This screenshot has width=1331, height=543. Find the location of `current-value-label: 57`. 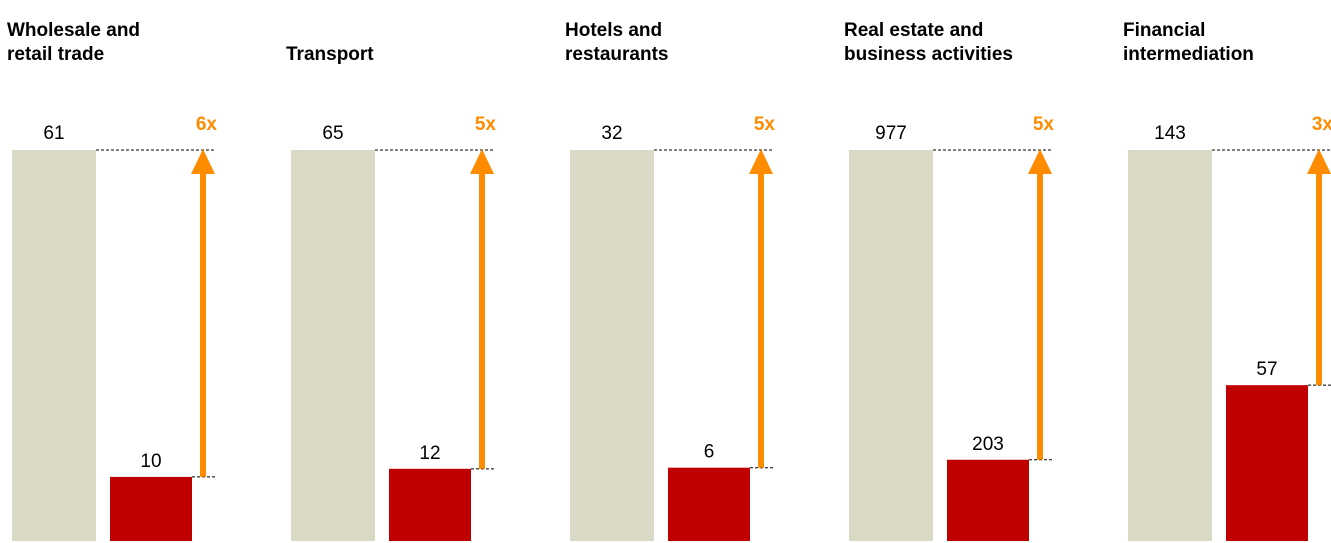

current-value-label: 57 is located at coordinates (1266, 369).